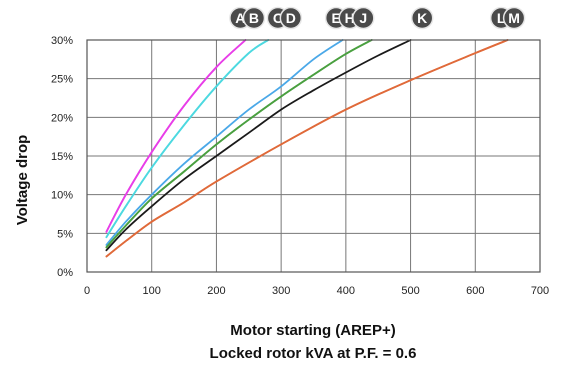 The image size is (567, 367). I want to click on x-tick-label: 0, so click(87, 291).